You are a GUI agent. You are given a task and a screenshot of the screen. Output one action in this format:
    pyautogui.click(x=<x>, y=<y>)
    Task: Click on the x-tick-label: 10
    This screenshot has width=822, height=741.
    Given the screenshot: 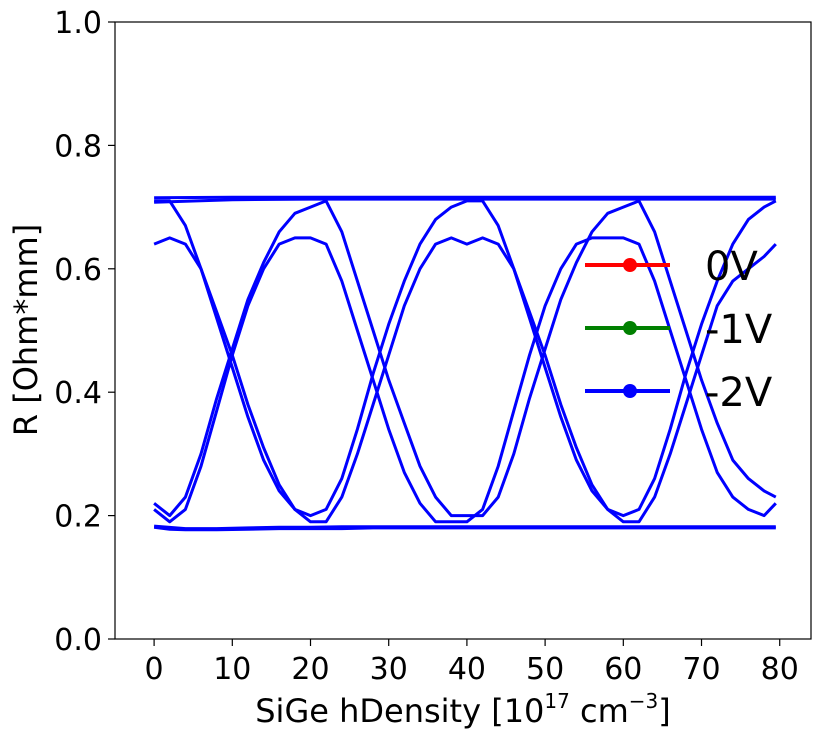 What is the action you would take?
    pyautogui.click(x=232, y=669)
    